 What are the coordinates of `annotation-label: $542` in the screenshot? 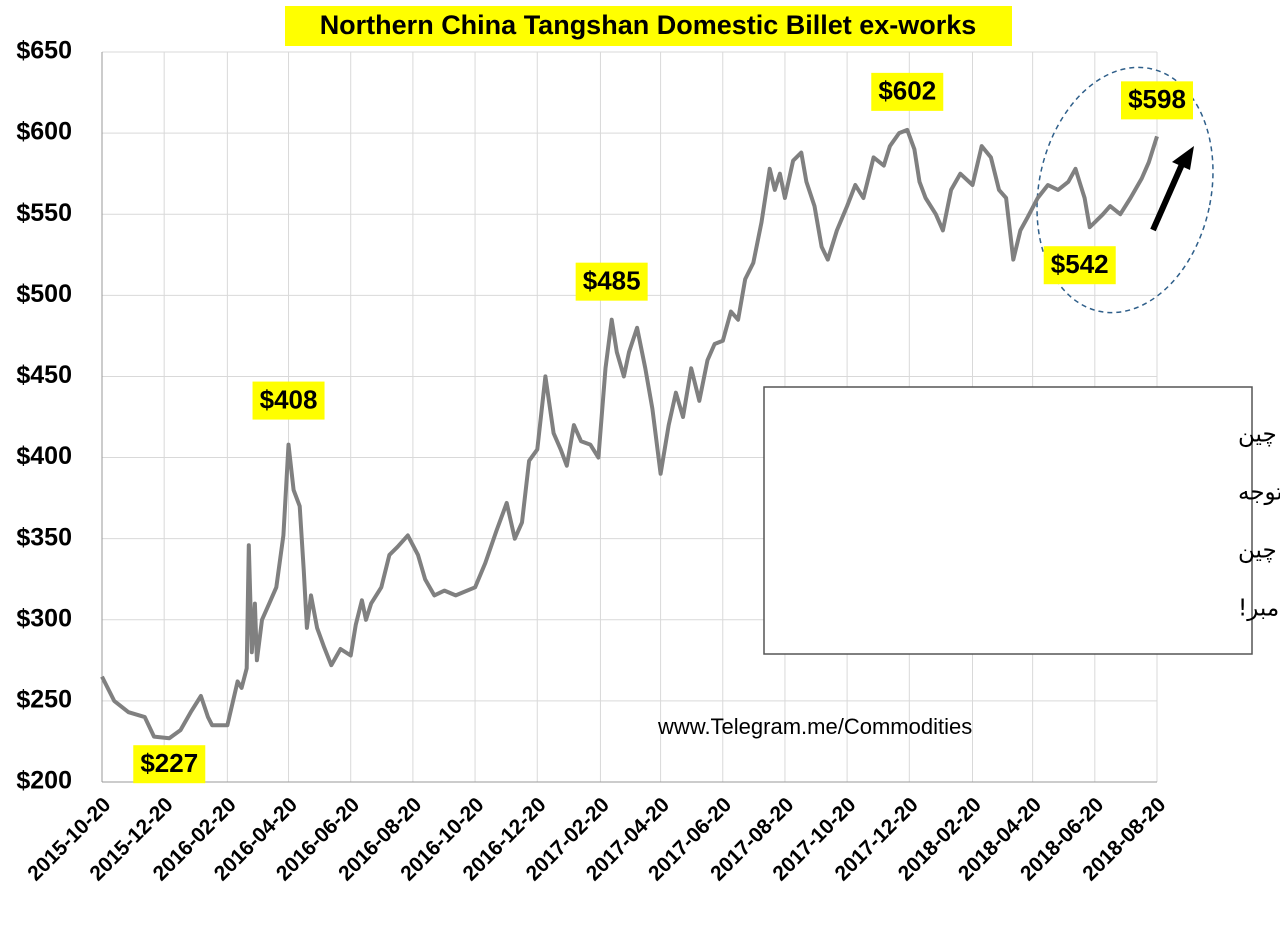 It's located at (1080, 264).